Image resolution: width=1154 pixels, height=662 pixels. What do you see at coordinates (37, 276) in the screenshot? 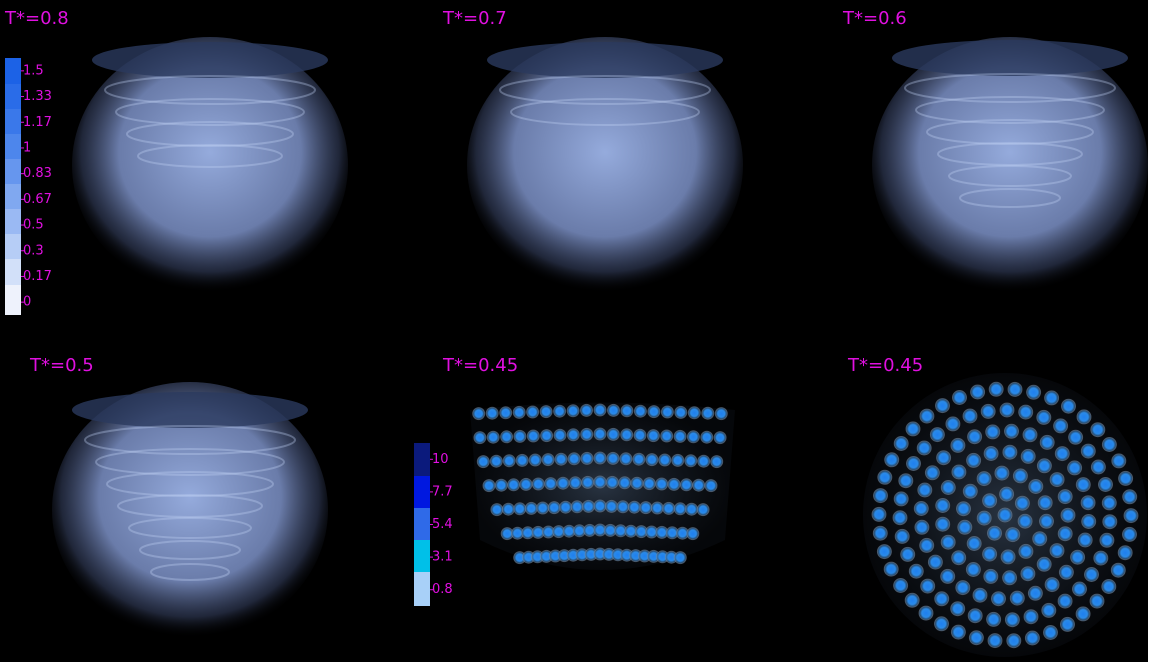
I see `colorbar-tick-label: 0.17` at bounding box center [37, 276].